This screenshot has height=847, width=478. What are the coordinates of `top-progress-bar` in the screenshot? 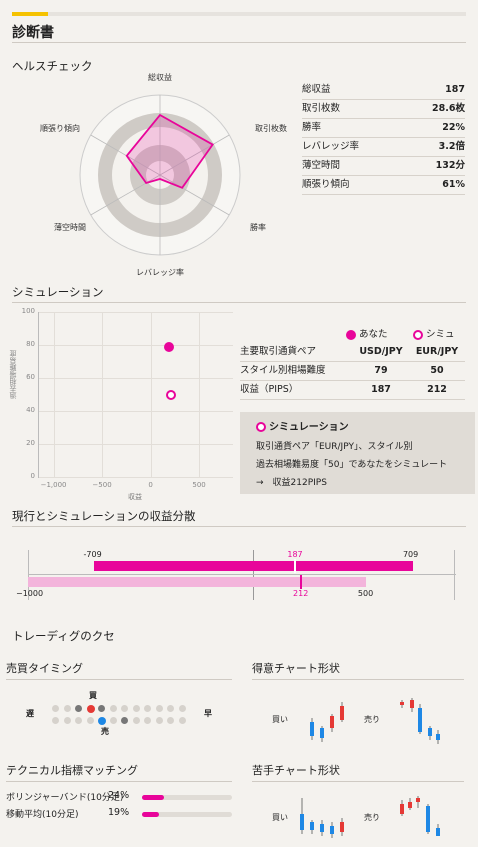 It's located at (239, 14).